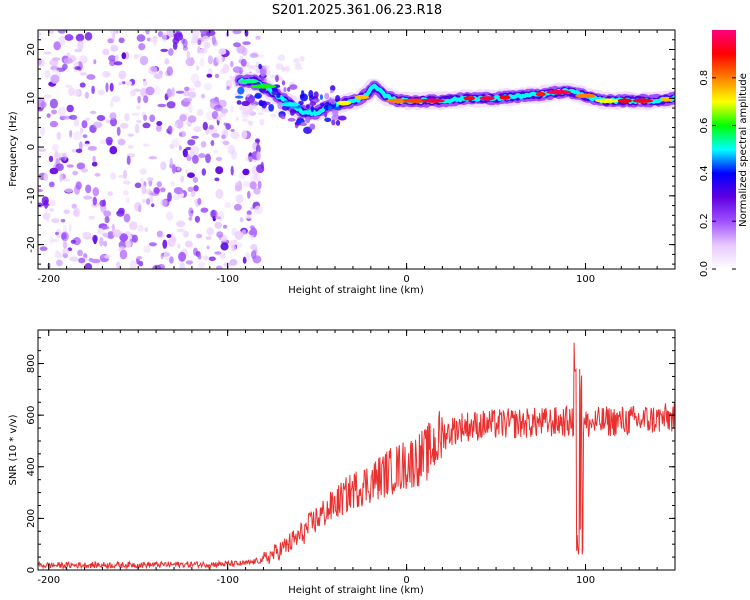 The width and height of the screenshot is (750, 600). I want to click on x-tick-label: 100, so click(585, 279).